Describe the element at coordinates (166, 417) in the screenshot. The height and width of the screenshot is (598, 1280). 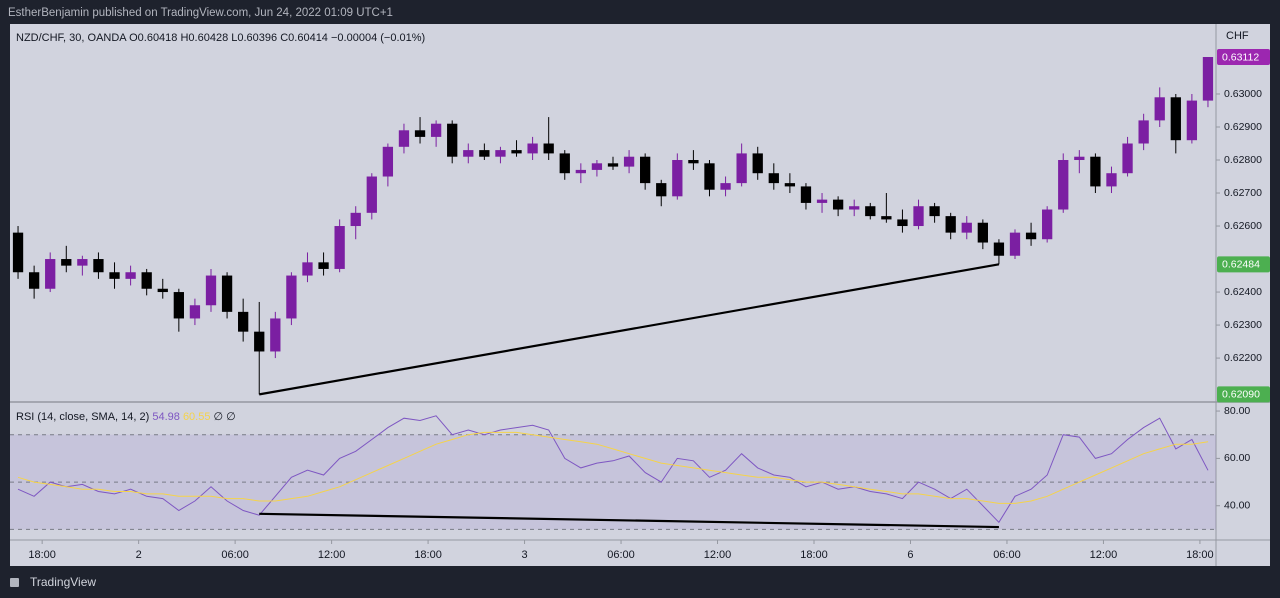
I see `rsi-value: 54.98` at that location.